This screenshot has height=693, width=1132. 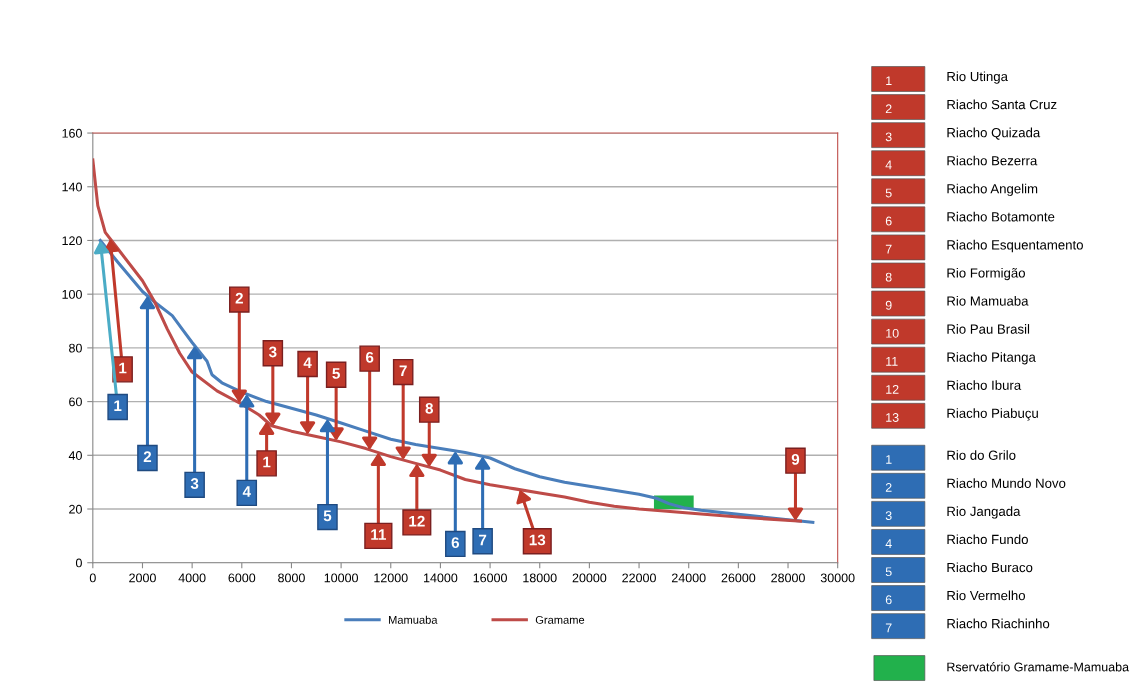 What do you see at coordinates (560, 619) in the screenshot?
I see `legend-label: Gramame` at bounding box center [560, 619].